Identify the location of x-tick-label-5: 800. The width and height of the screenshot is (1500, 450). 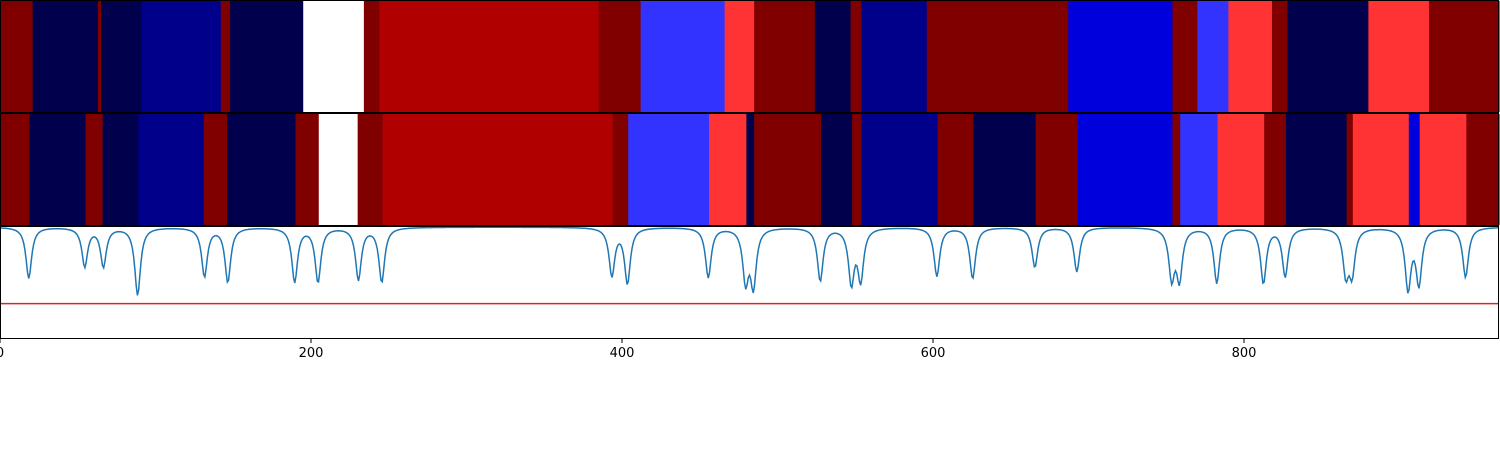
(1244, 353).